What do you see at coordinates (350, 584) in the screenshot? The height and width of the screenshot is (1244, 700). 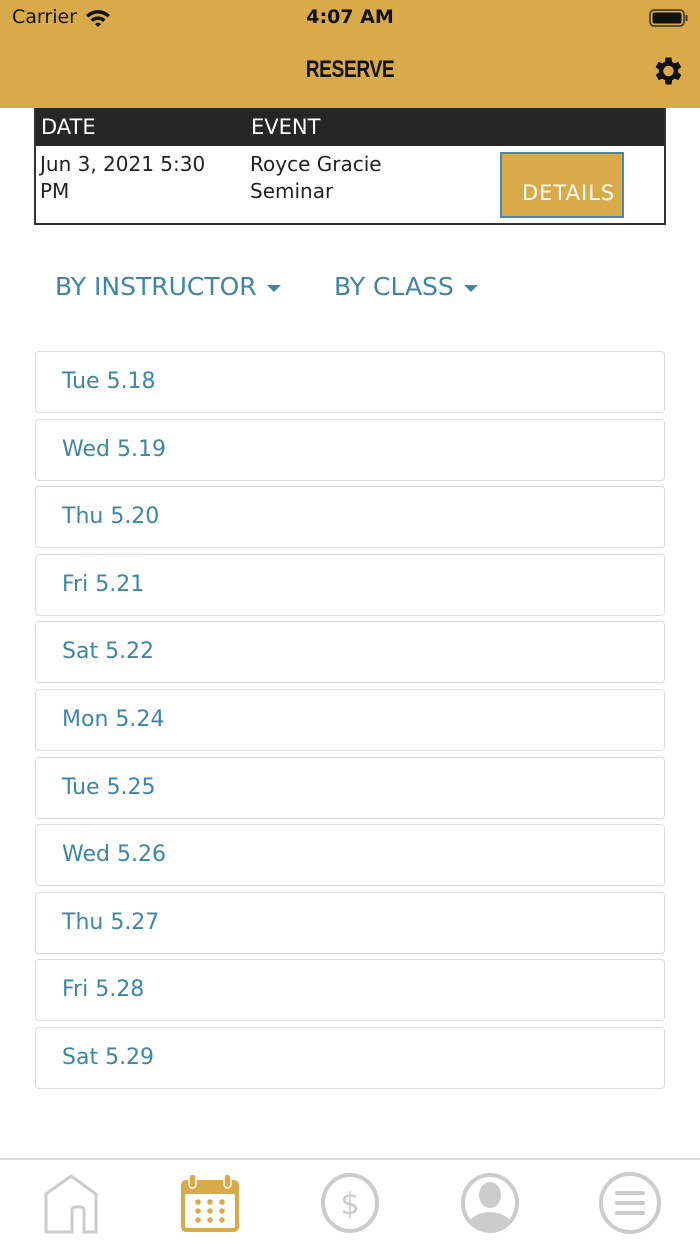 I see `day-item: Fri 5.21` at bounding box center [350, 584].